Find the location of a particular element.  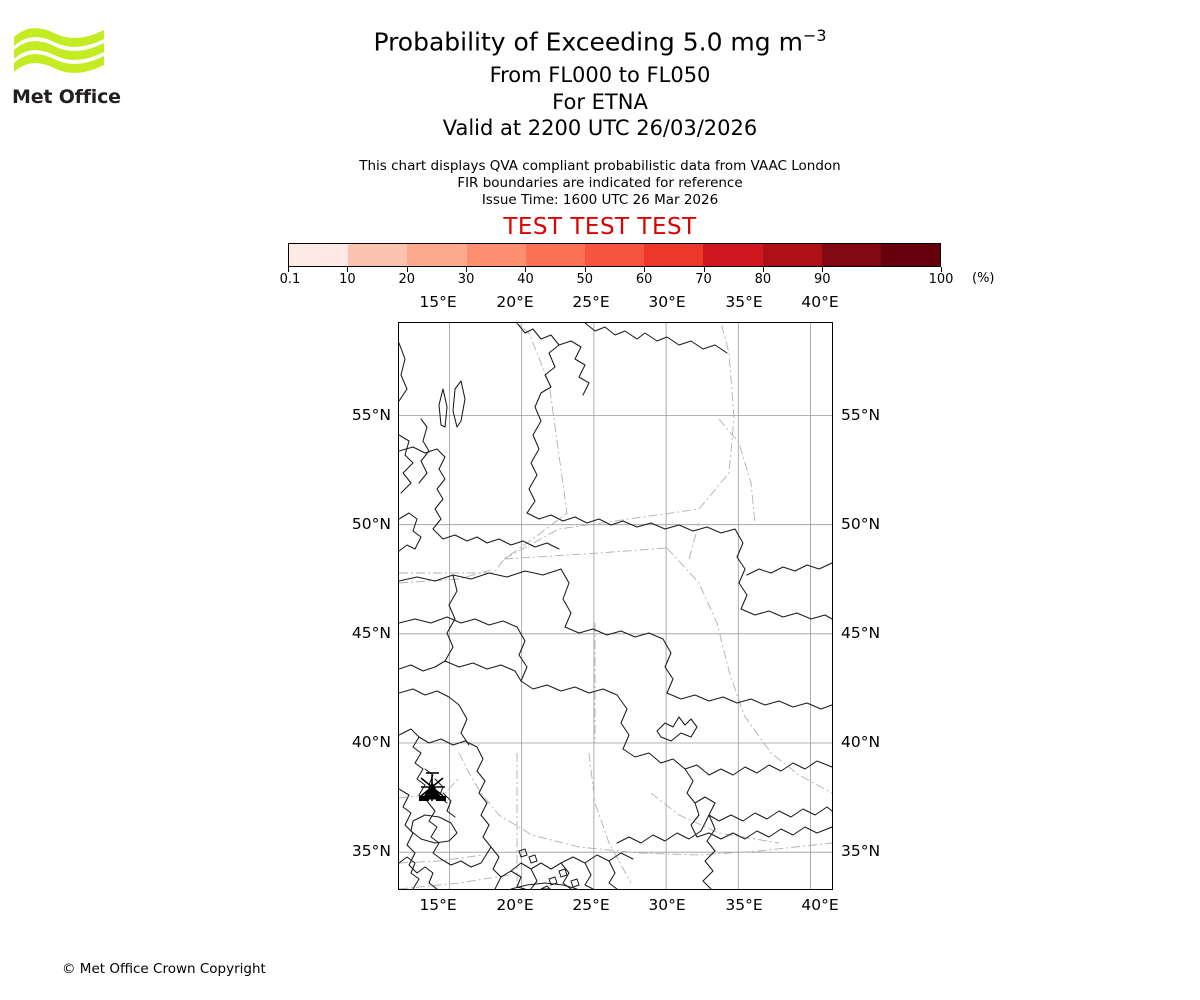

valid-time-subtitle: Valid at 2200 UTC 26/03/2026 is located at coordinates (600, 128).